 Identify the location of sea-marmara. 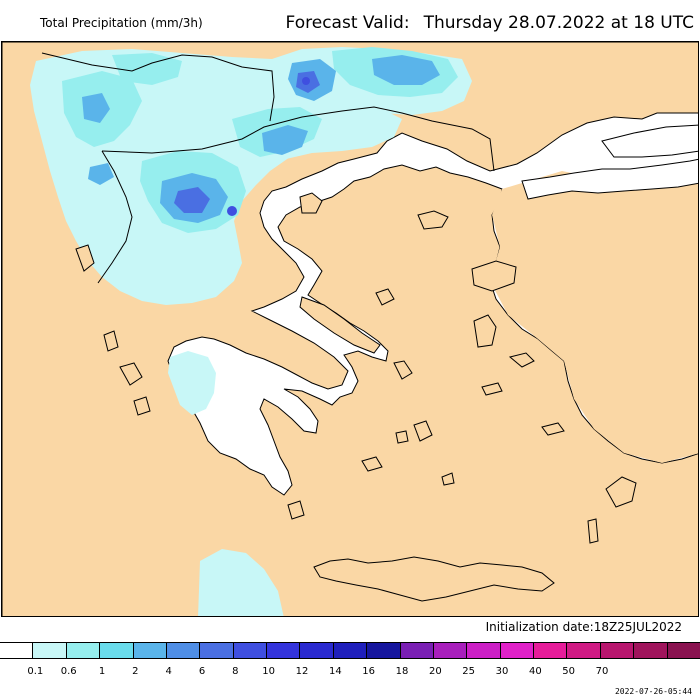
(609, 179).